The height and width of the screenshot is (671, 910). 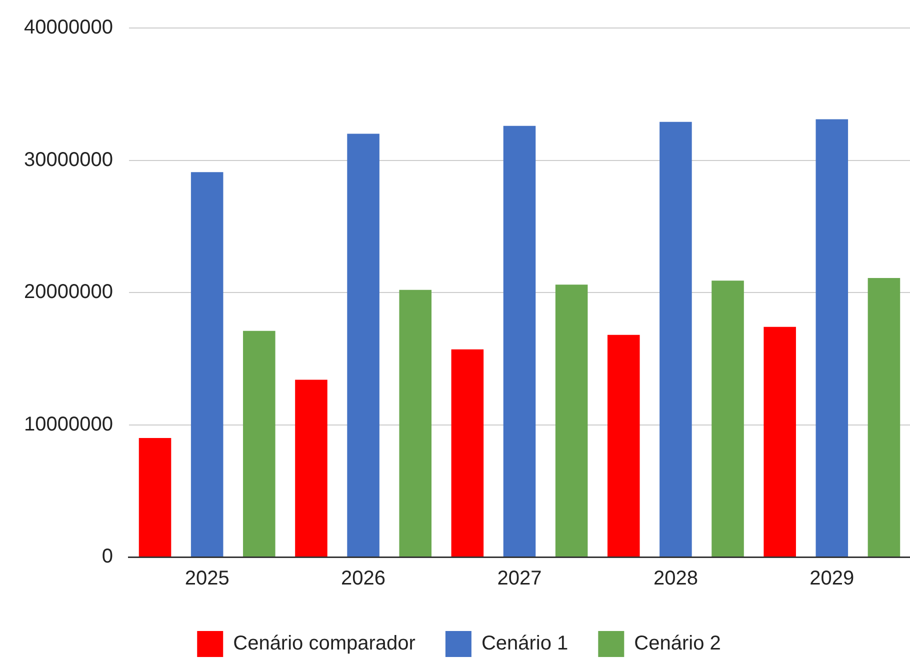 What do you see at coordinates (68, 159) in the screenshot?
I see `y-tick-label: 30000000` at bounding box center [68, 159].